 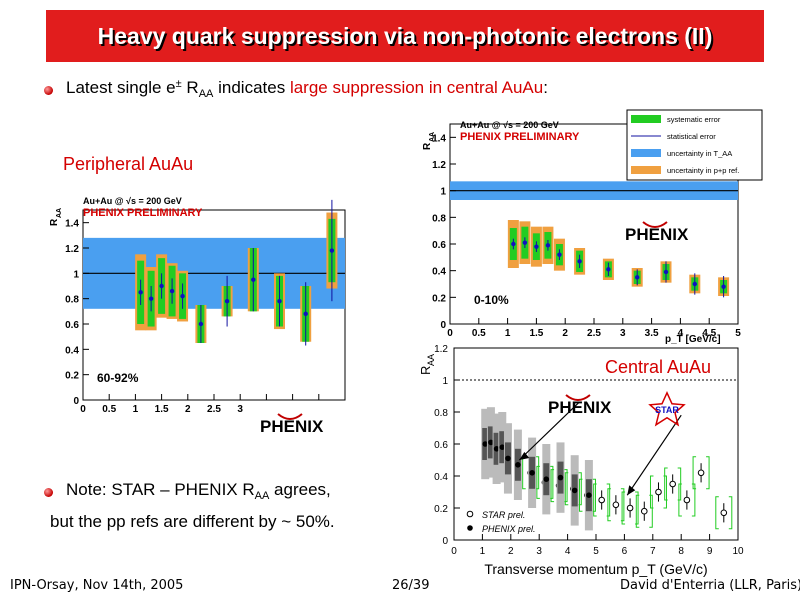 What do you see at coordinates (508, 333) in the screenshot?
I see `x-tick-label: 1` at bounding box center [508, 333].